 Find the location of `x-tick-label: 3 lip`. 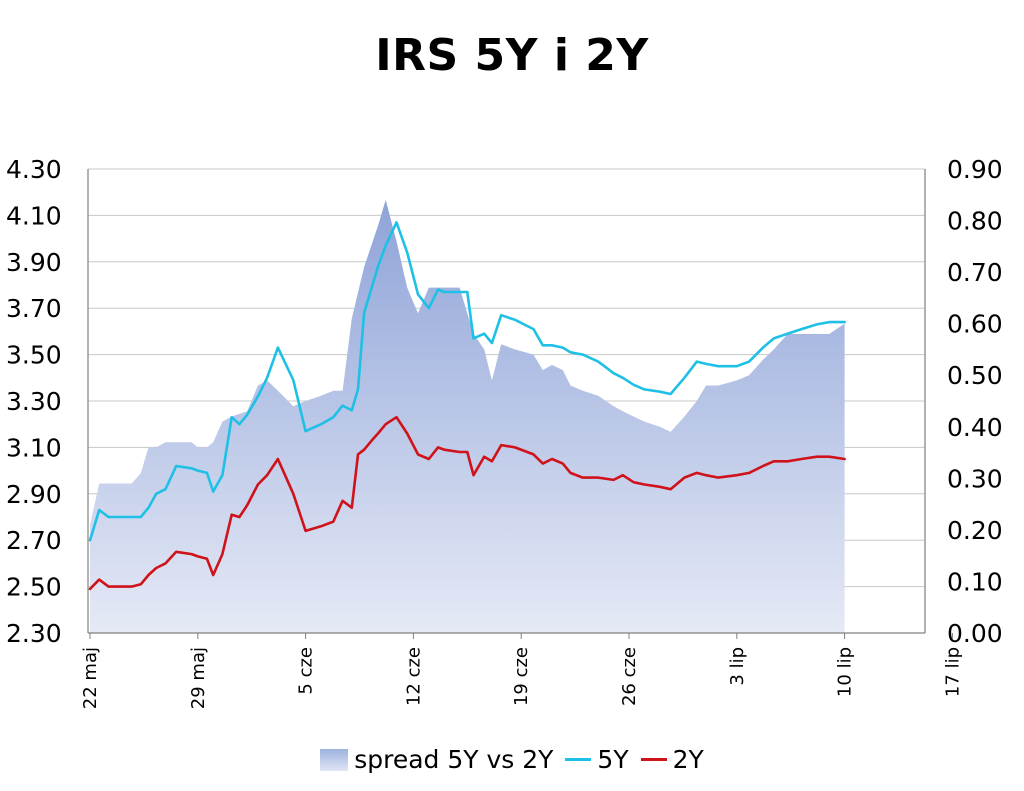

x-tick-label: 3 lip is located at coordinates (737, 666).